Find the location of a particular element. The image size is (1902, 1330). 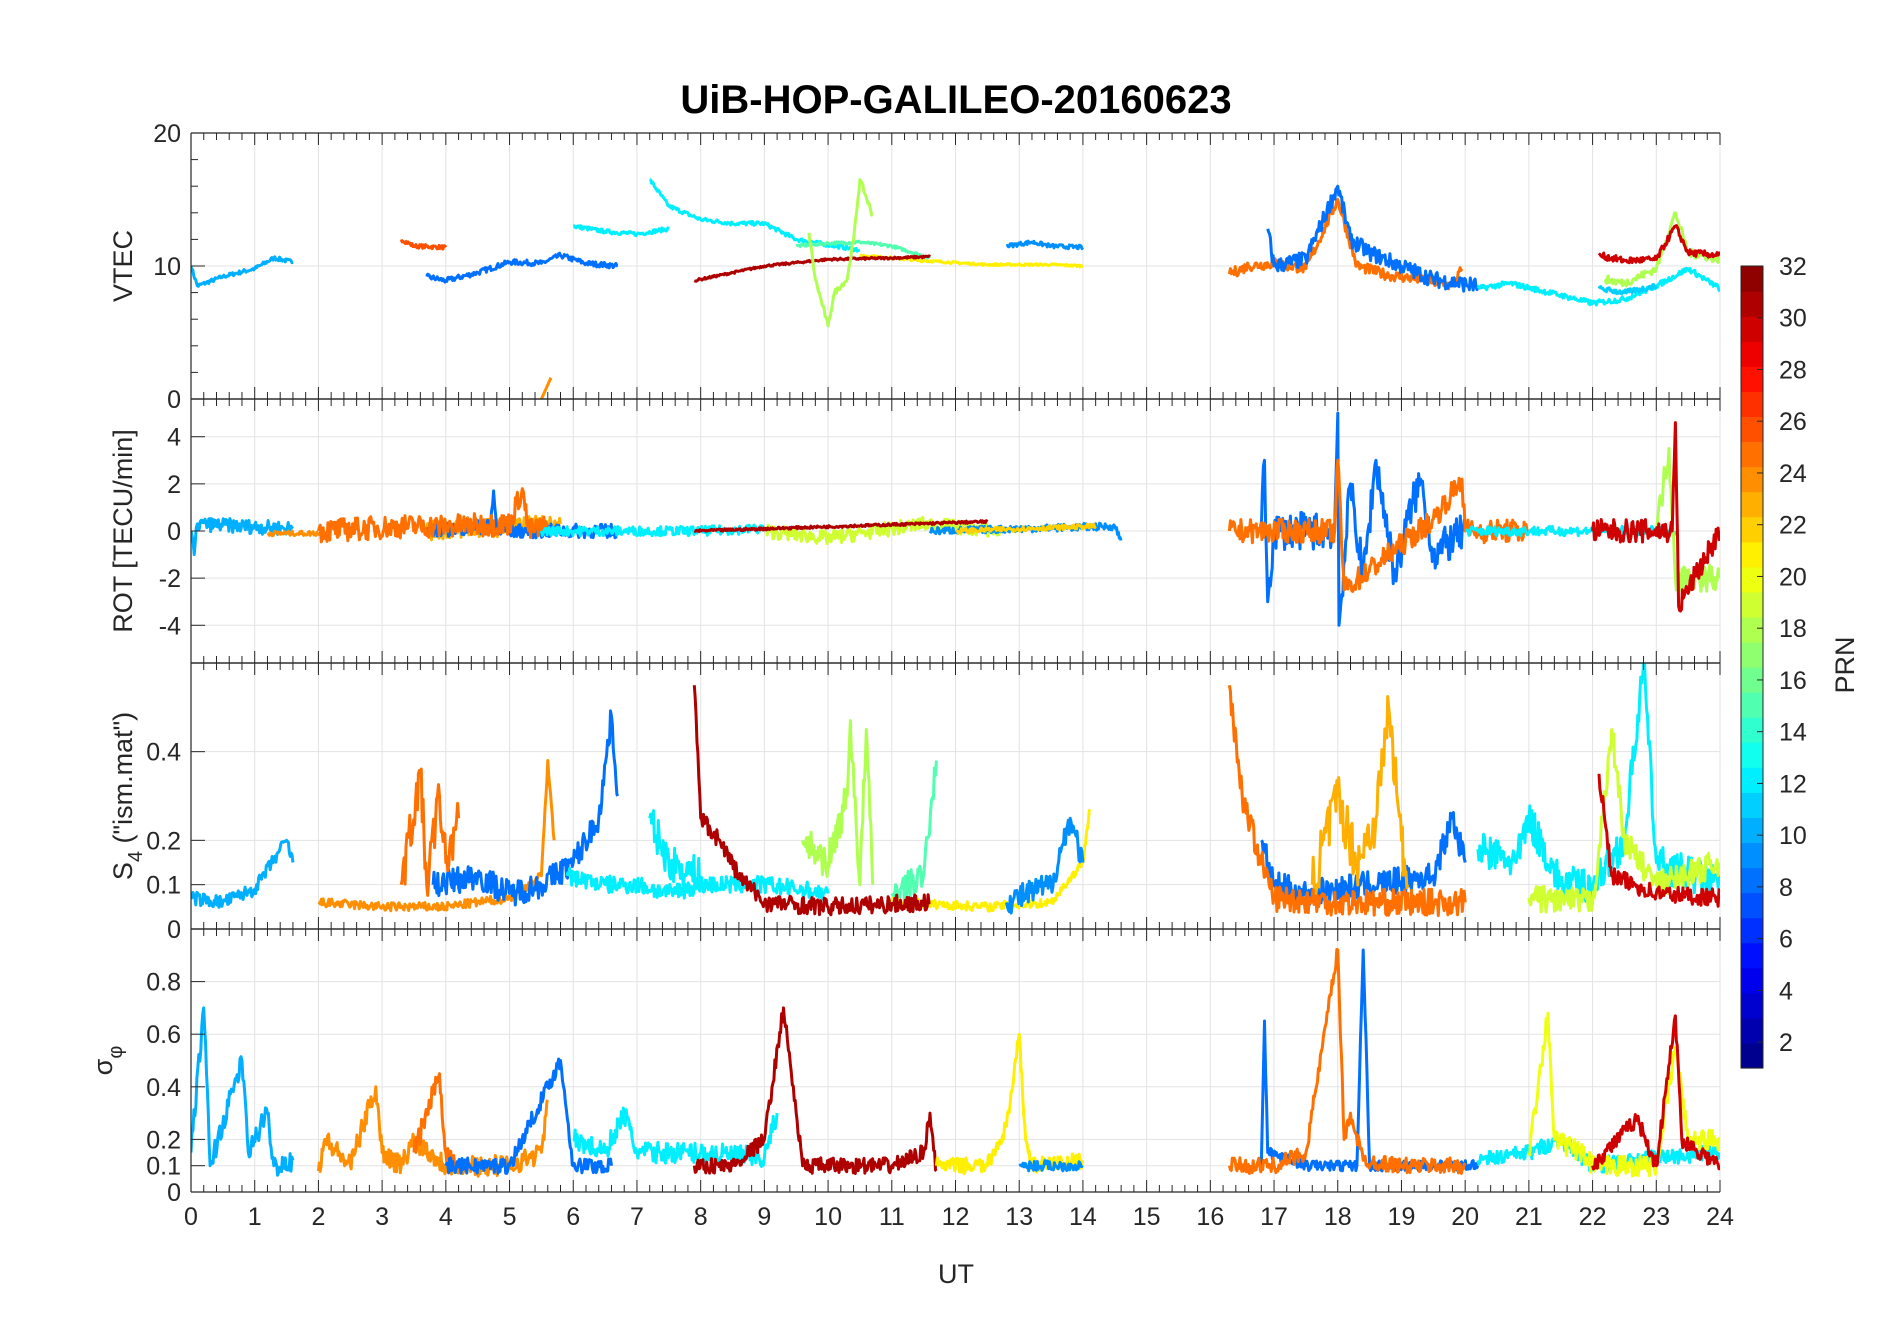

x-tick-label: 11 is located at coordinates (892, 1217).